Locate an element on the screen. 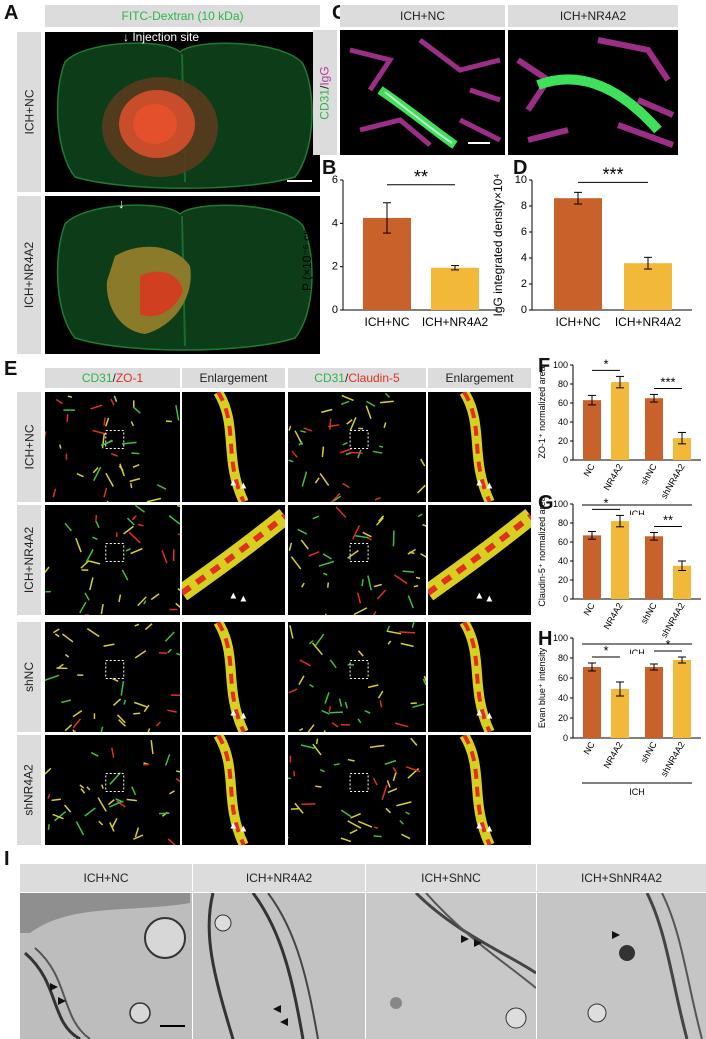  panel-i-col-label-2: ICH+NR4A2 is located at coordinates (279, 878).